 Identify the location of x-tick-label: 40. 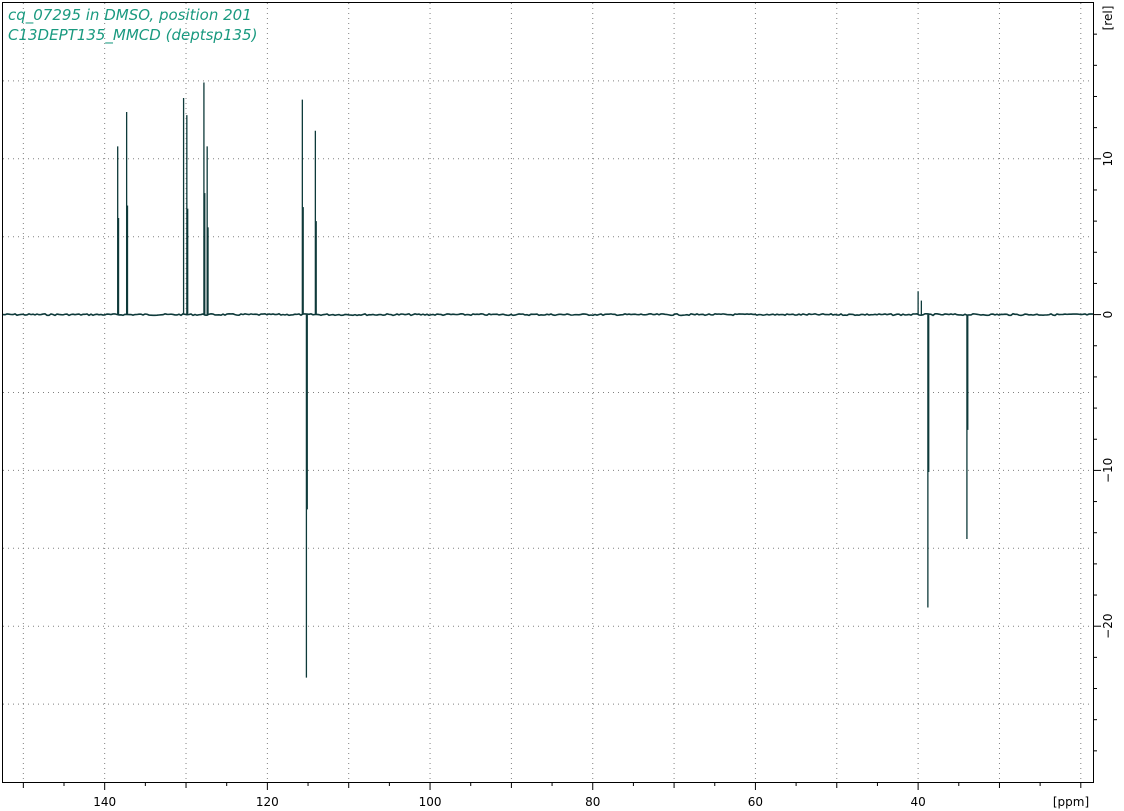
(917, 802).